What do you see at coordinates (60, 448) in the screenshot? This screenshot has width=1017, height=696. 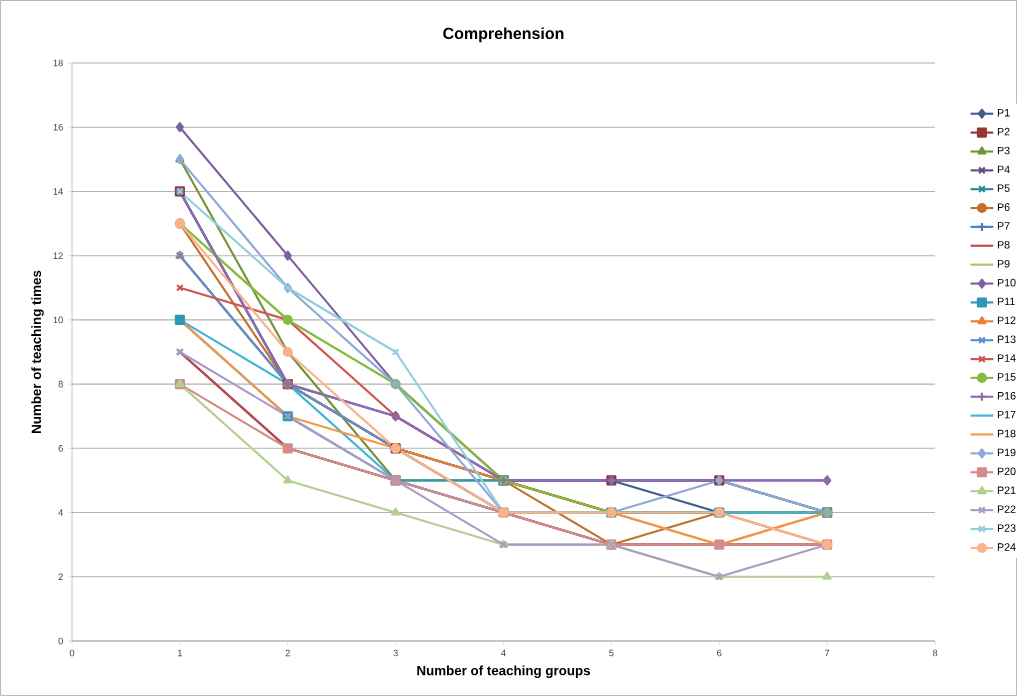 I see `y-tick-label: 6` at bounding box center [60, 448].